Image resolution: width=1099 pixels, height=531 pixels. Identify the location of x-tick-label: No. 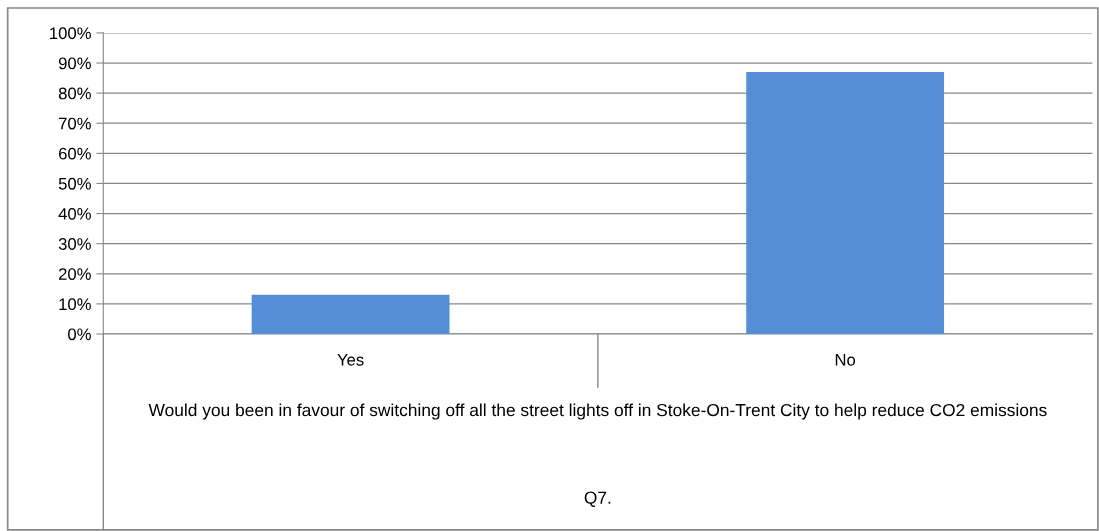
(845, 360).